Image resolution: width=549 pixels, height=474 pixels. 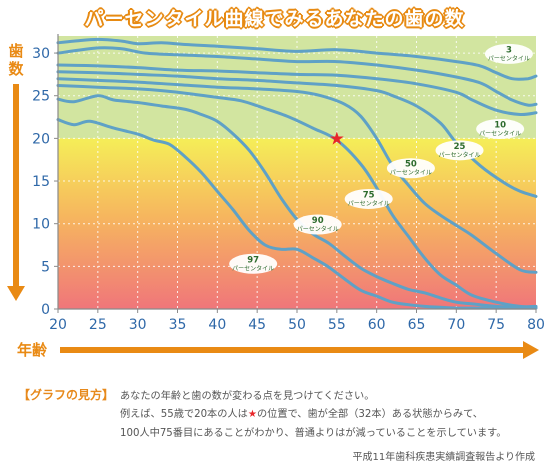 What do you see at coordinates (45, 310) in the screenshot?
I see `y-tick-label: 0` at bounding box center [45, 310].